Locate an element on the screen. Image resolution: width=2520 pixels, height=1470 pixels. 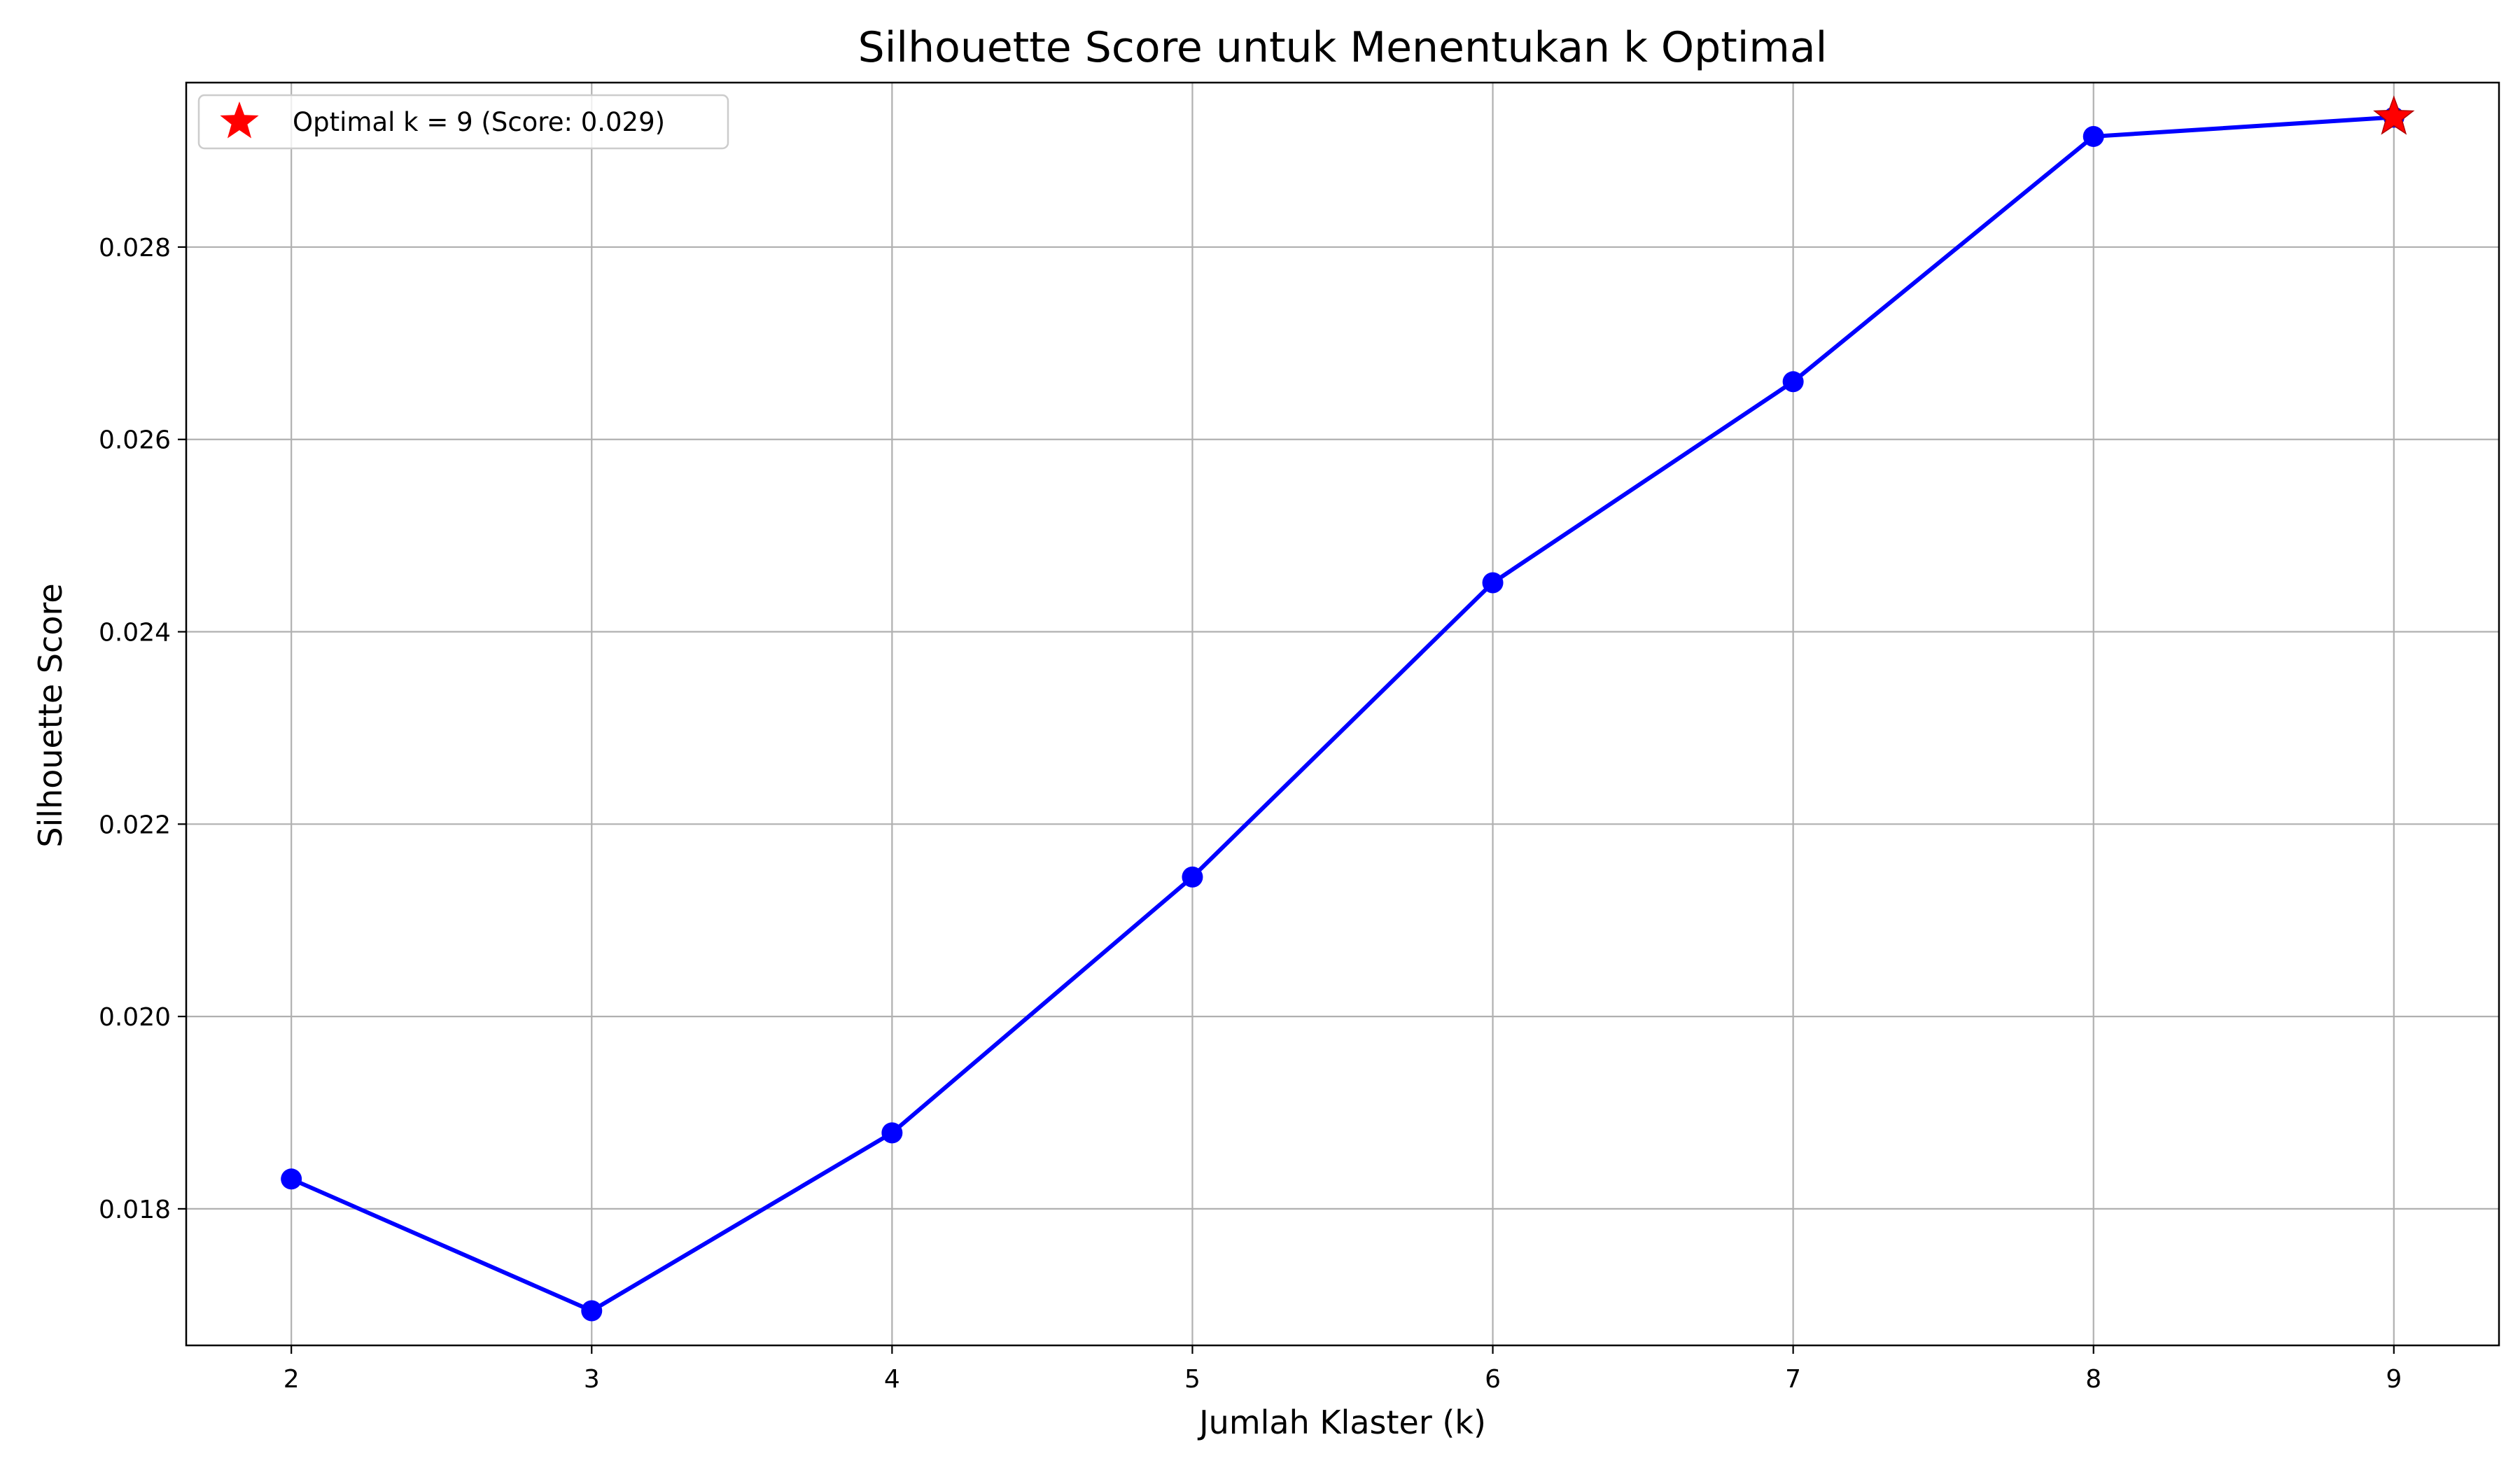
x-tick-label: 7 is located at coordinates (1793, 1379).